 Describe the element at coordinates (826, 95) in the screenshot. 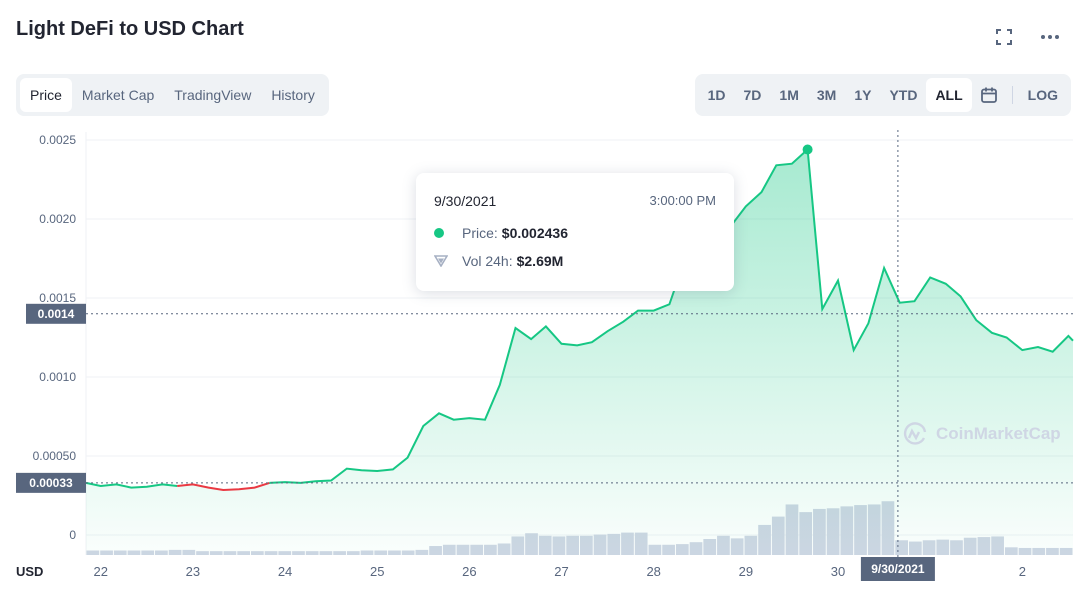

I see `range-3m: 3M` at that location.